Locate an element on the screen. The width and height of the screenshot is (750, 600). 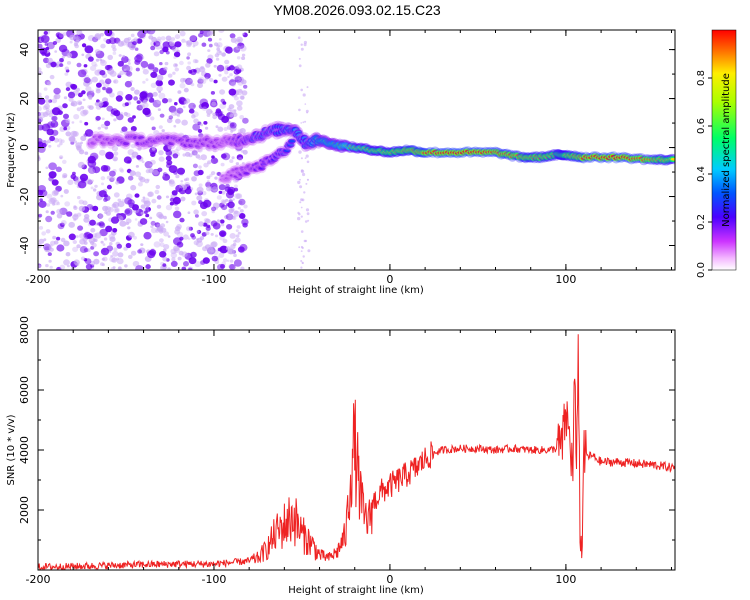
ridge-core is located at coordinates (203, 144).